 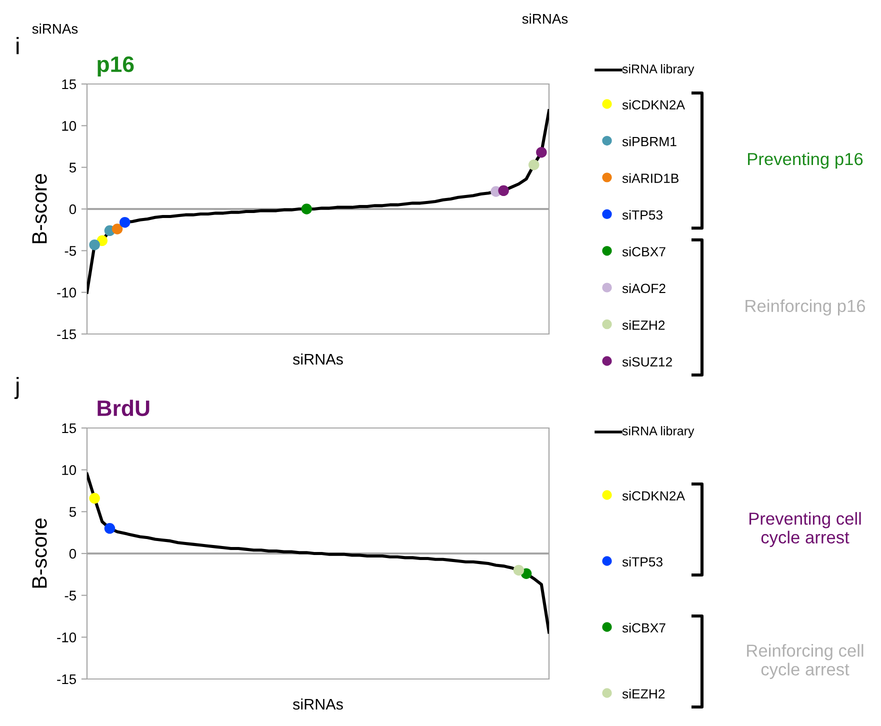 What do you see at coordinates (805, 661) in the screenshot?
I see `text: Reinforcing cell cycle arrest` at bounding box center [805, 661].